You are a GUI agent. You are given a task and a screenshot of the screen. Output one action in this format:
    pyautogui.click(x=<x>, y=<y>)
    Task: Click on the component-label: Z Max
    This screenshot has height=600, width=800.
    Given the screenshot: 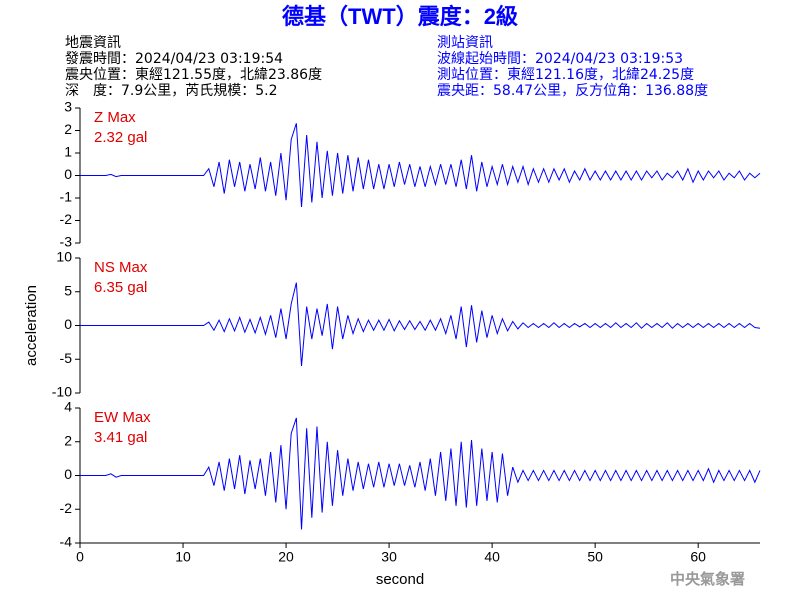 What is the action you would take?
    pyautogui.click(x=115, y=117)
    